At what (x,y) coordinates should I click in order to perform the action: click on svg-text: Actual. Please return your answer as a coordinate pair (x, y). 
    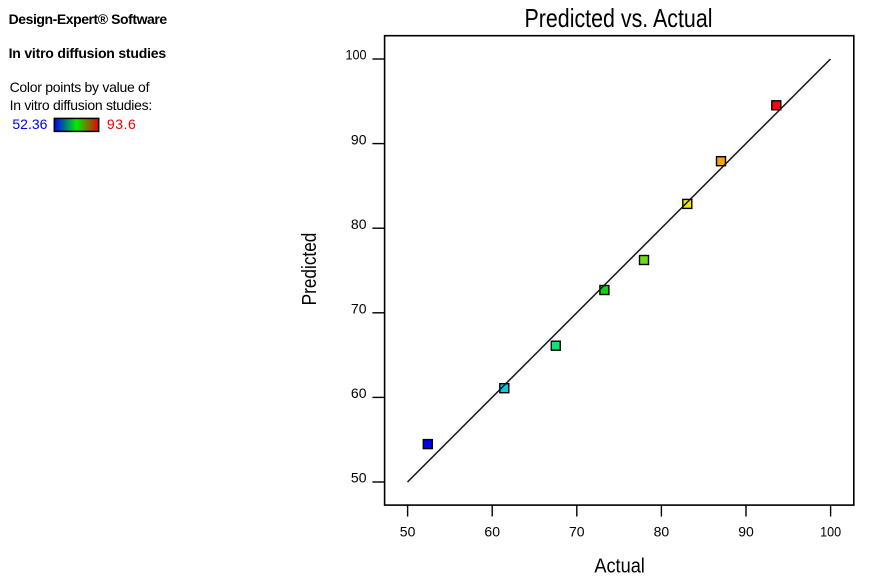
    Looking at the image, I should click on (619, 566).